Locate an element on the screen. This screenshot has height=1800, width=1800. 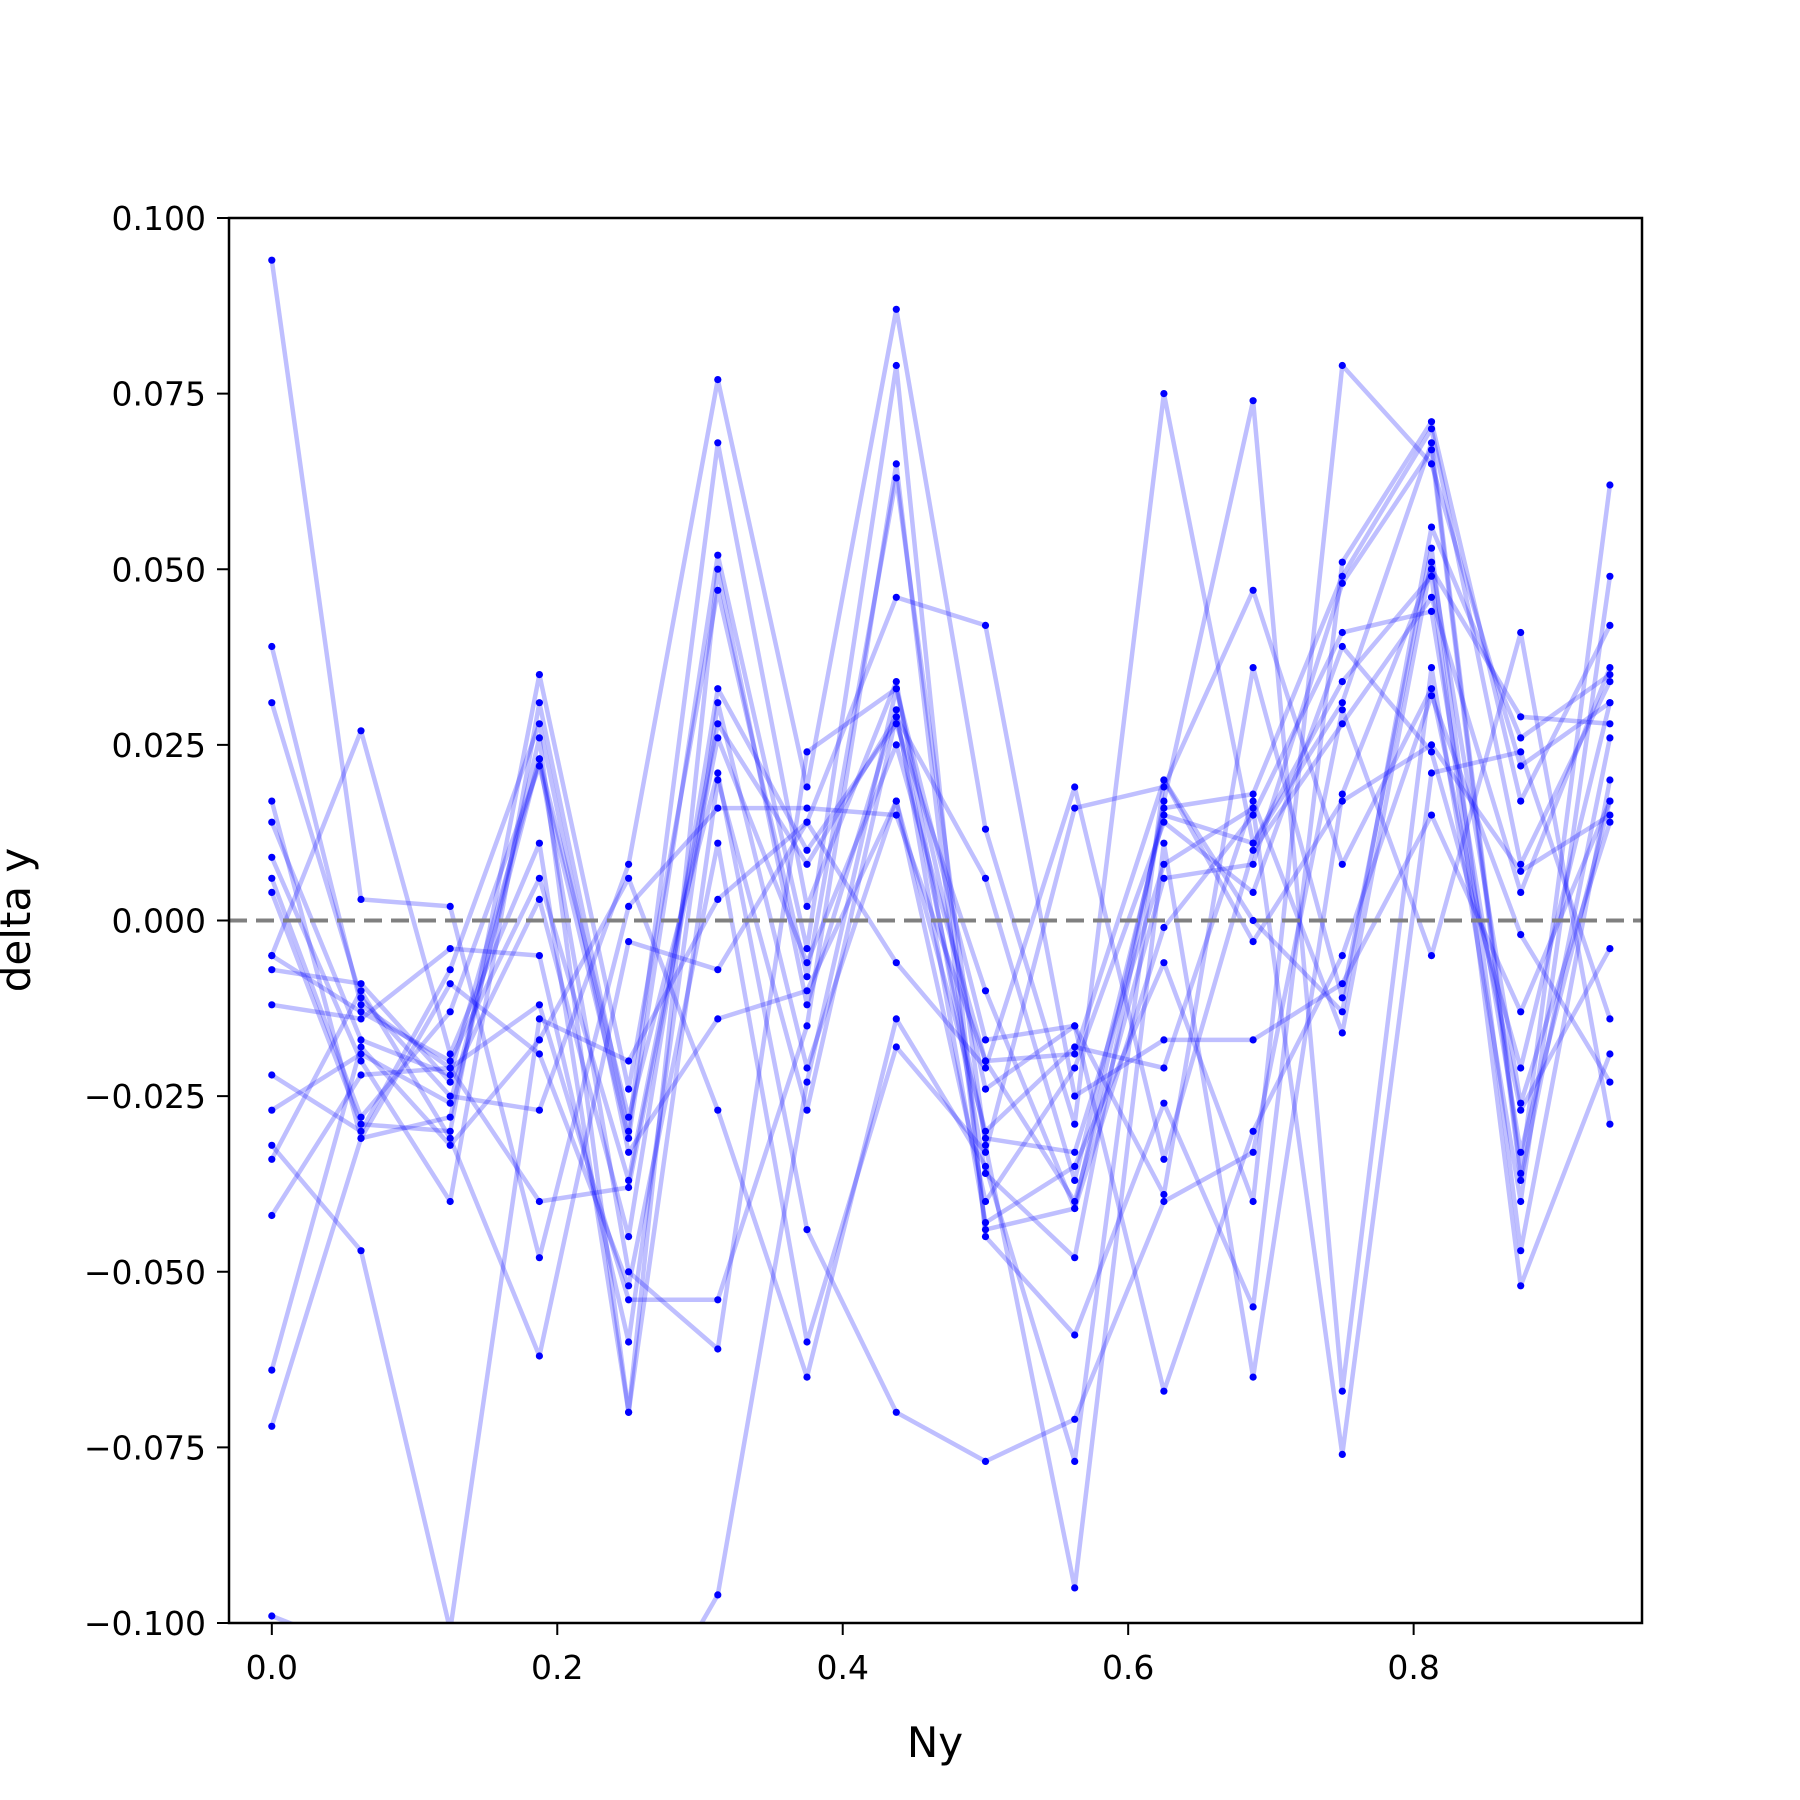
y-tick-label: −0.100 is located at coordinates (145, 1623).